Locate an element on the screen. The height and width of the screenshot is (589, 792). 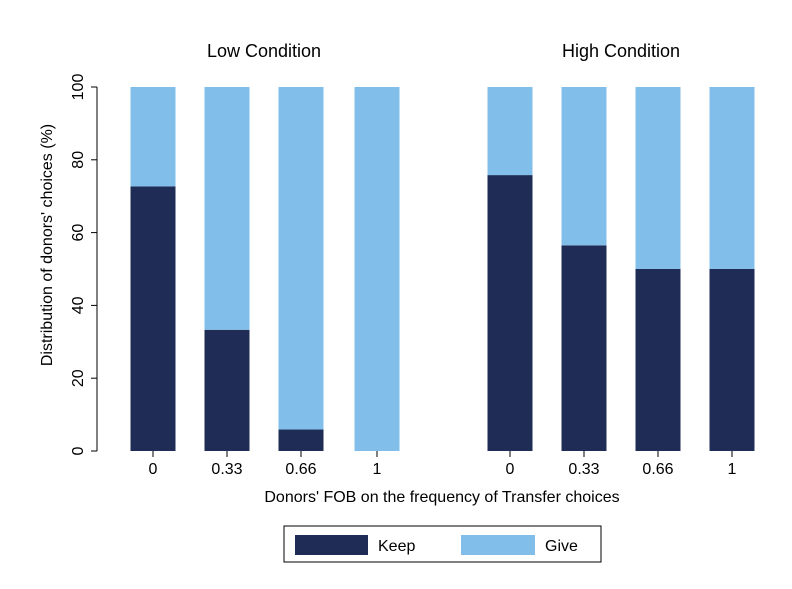
y-tick-label: 0 is located at coordinates (78, 450).